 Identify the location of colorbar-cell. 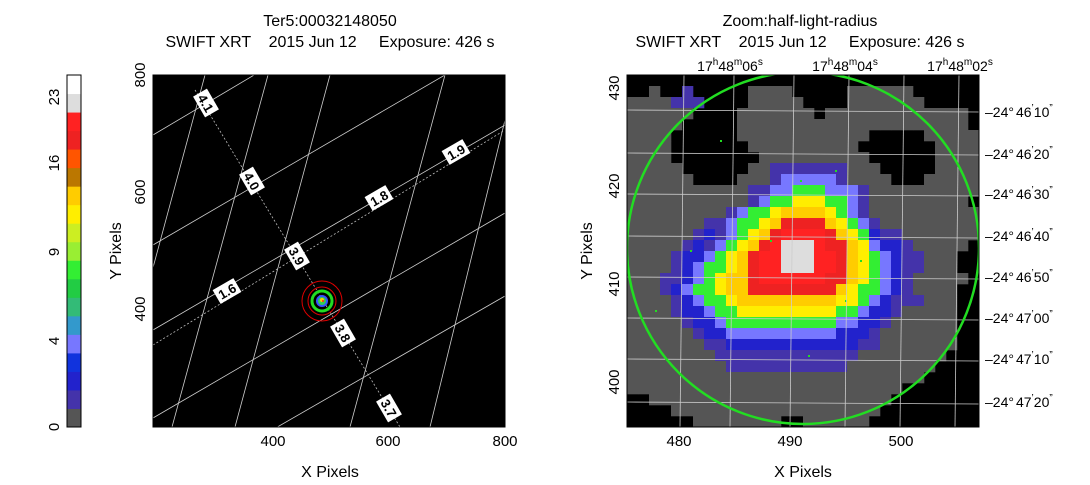
(74, 325).